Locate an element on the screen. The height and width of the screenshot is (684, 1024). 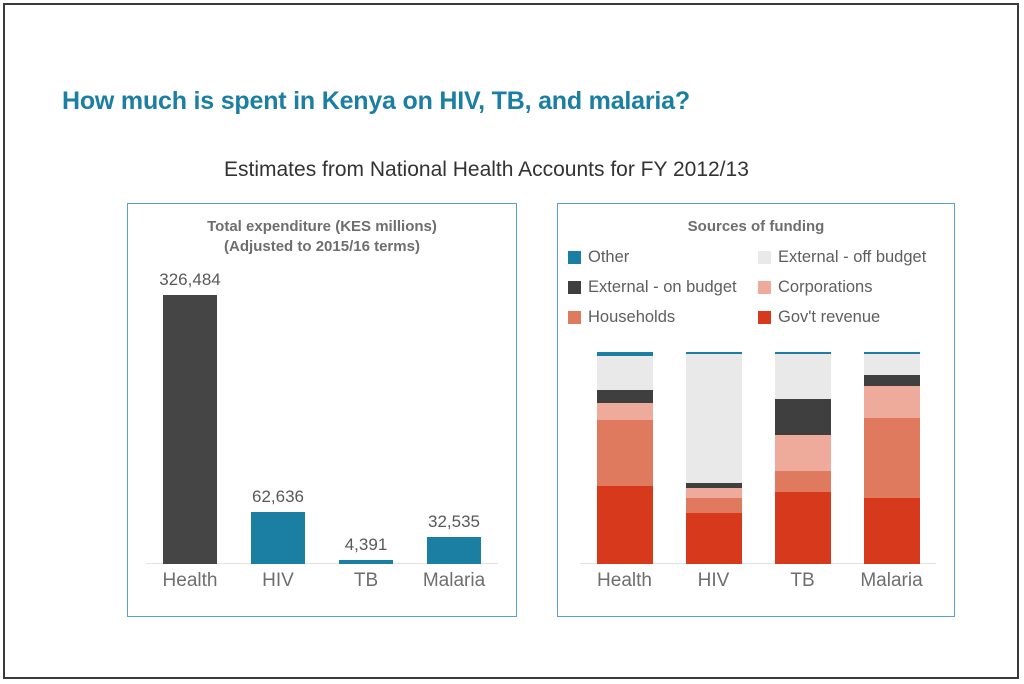
legend-item-external-off-budget: External - off budget is located at coordinates (842, 257).